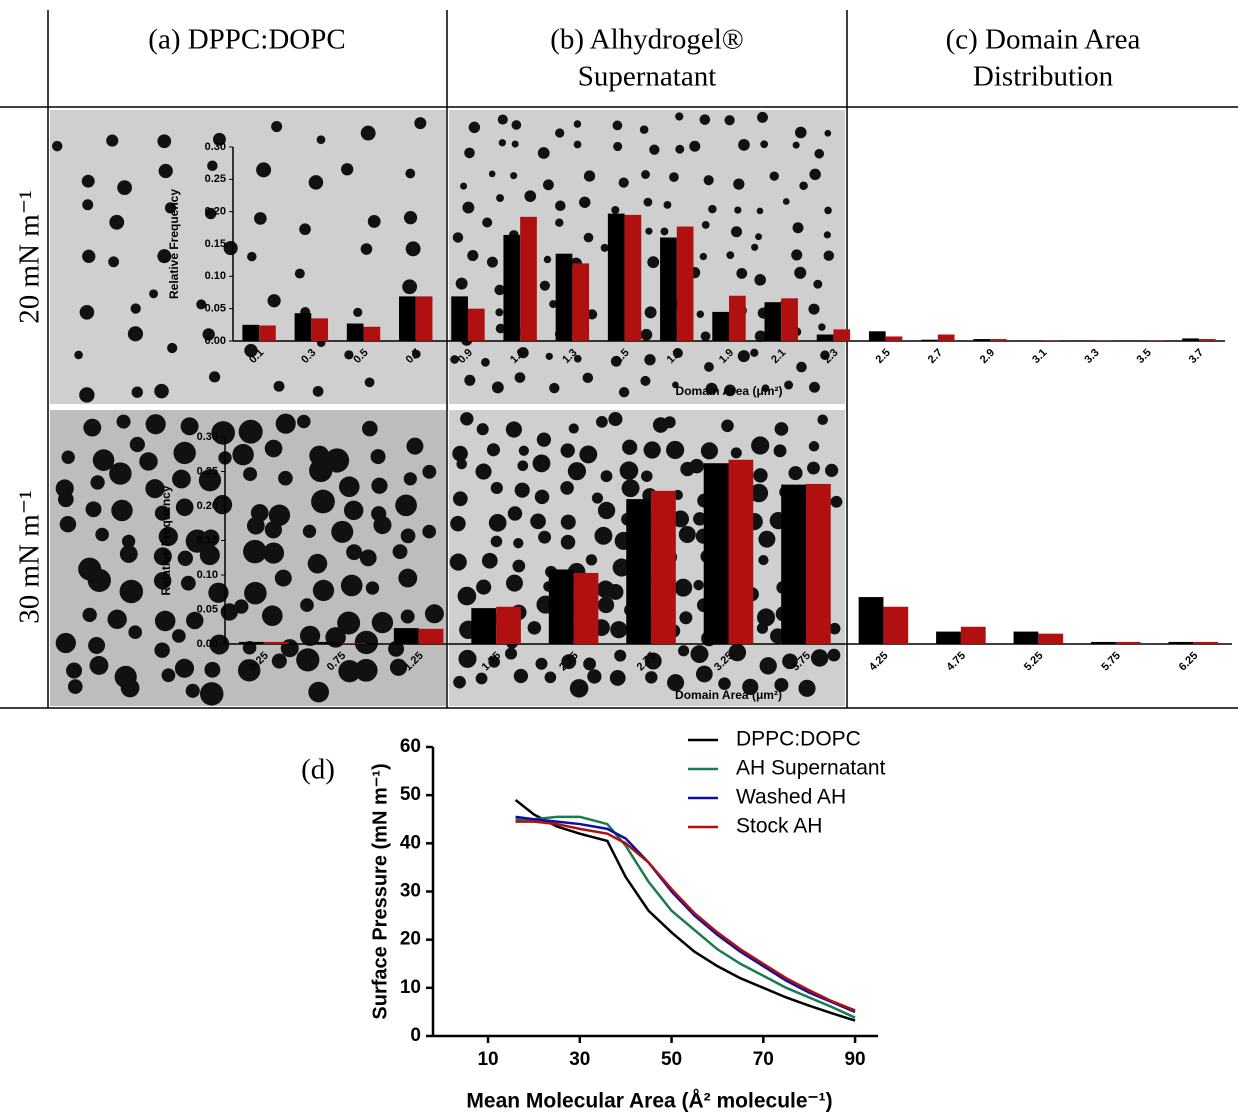 The image size is (1238, 1114). Describe the element at coordinates (647, 77) in the screenshot. I see `column-header: Supernatant` at that location.